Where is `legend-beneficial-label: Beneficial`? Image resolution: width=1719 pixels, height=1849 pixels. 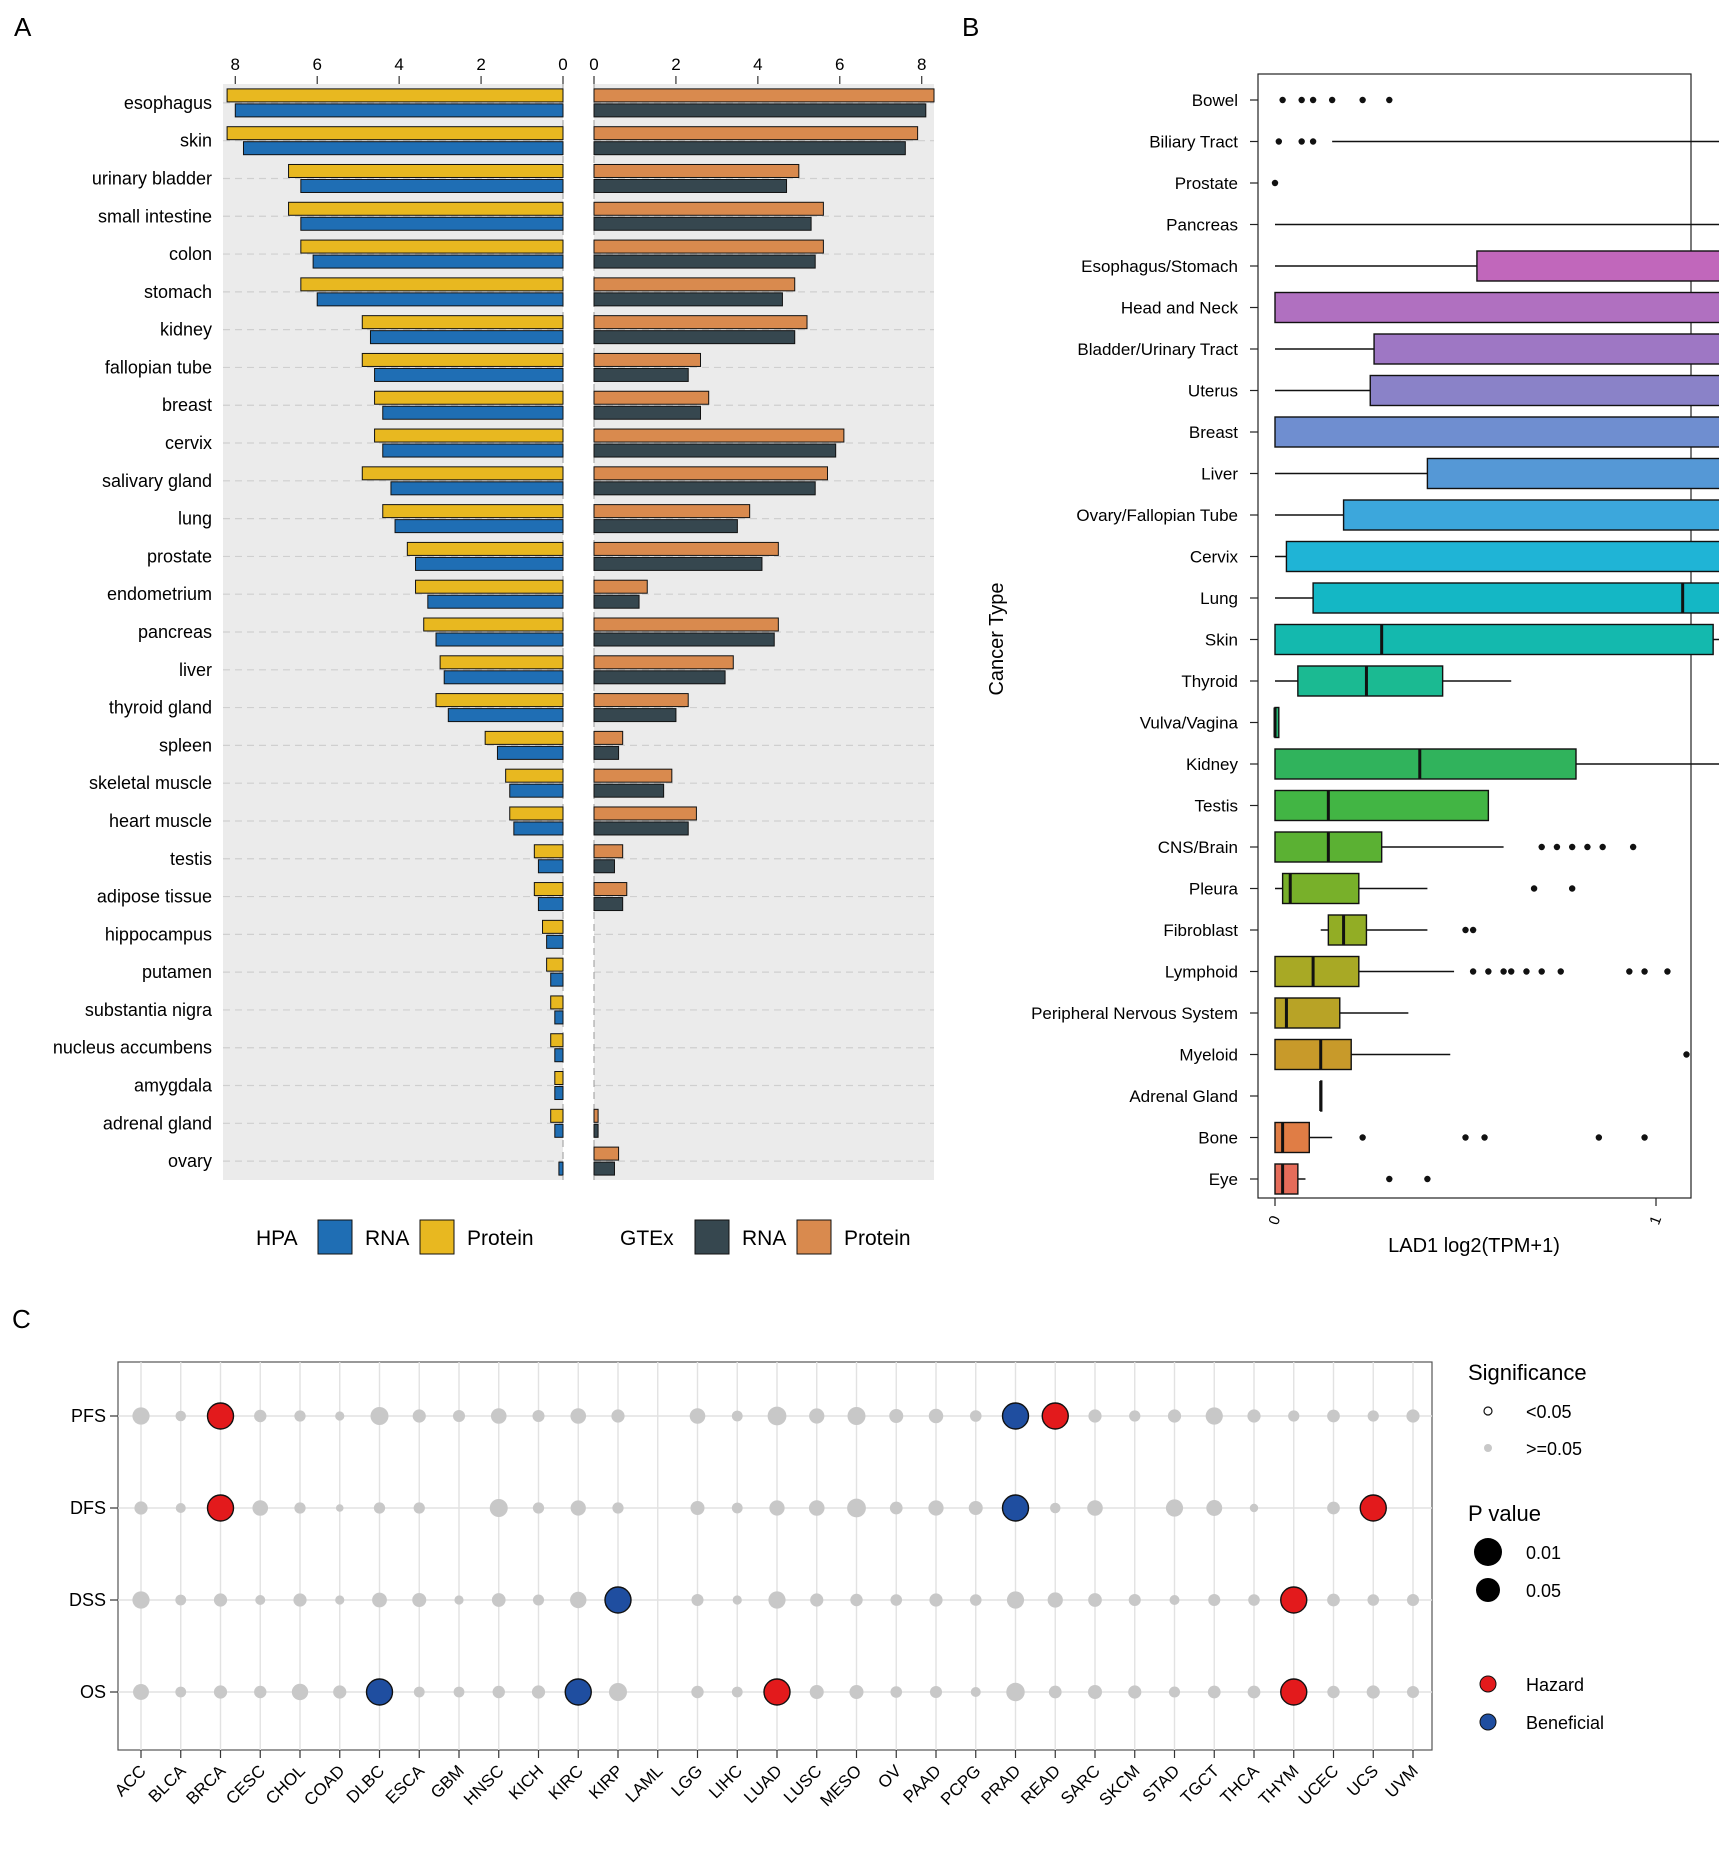 legend-beneficial-label: Beneficial is located at coordinates (1565, 1723).